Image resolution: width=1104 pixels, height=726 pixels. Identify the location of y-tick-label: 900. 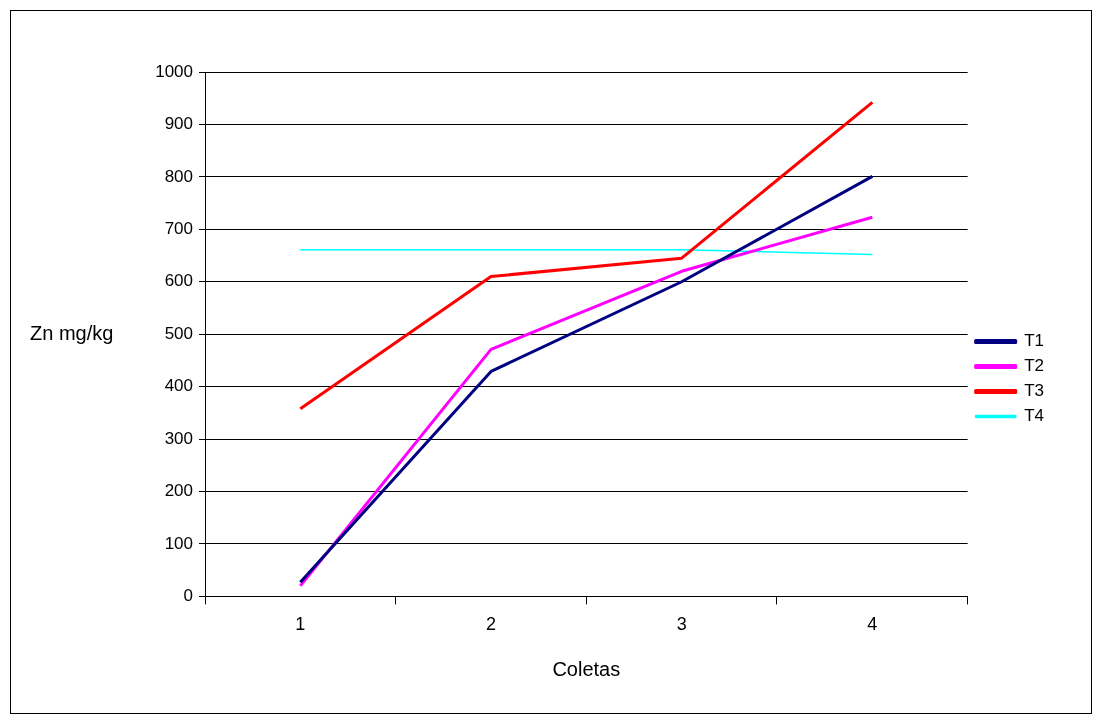
(178, 124).